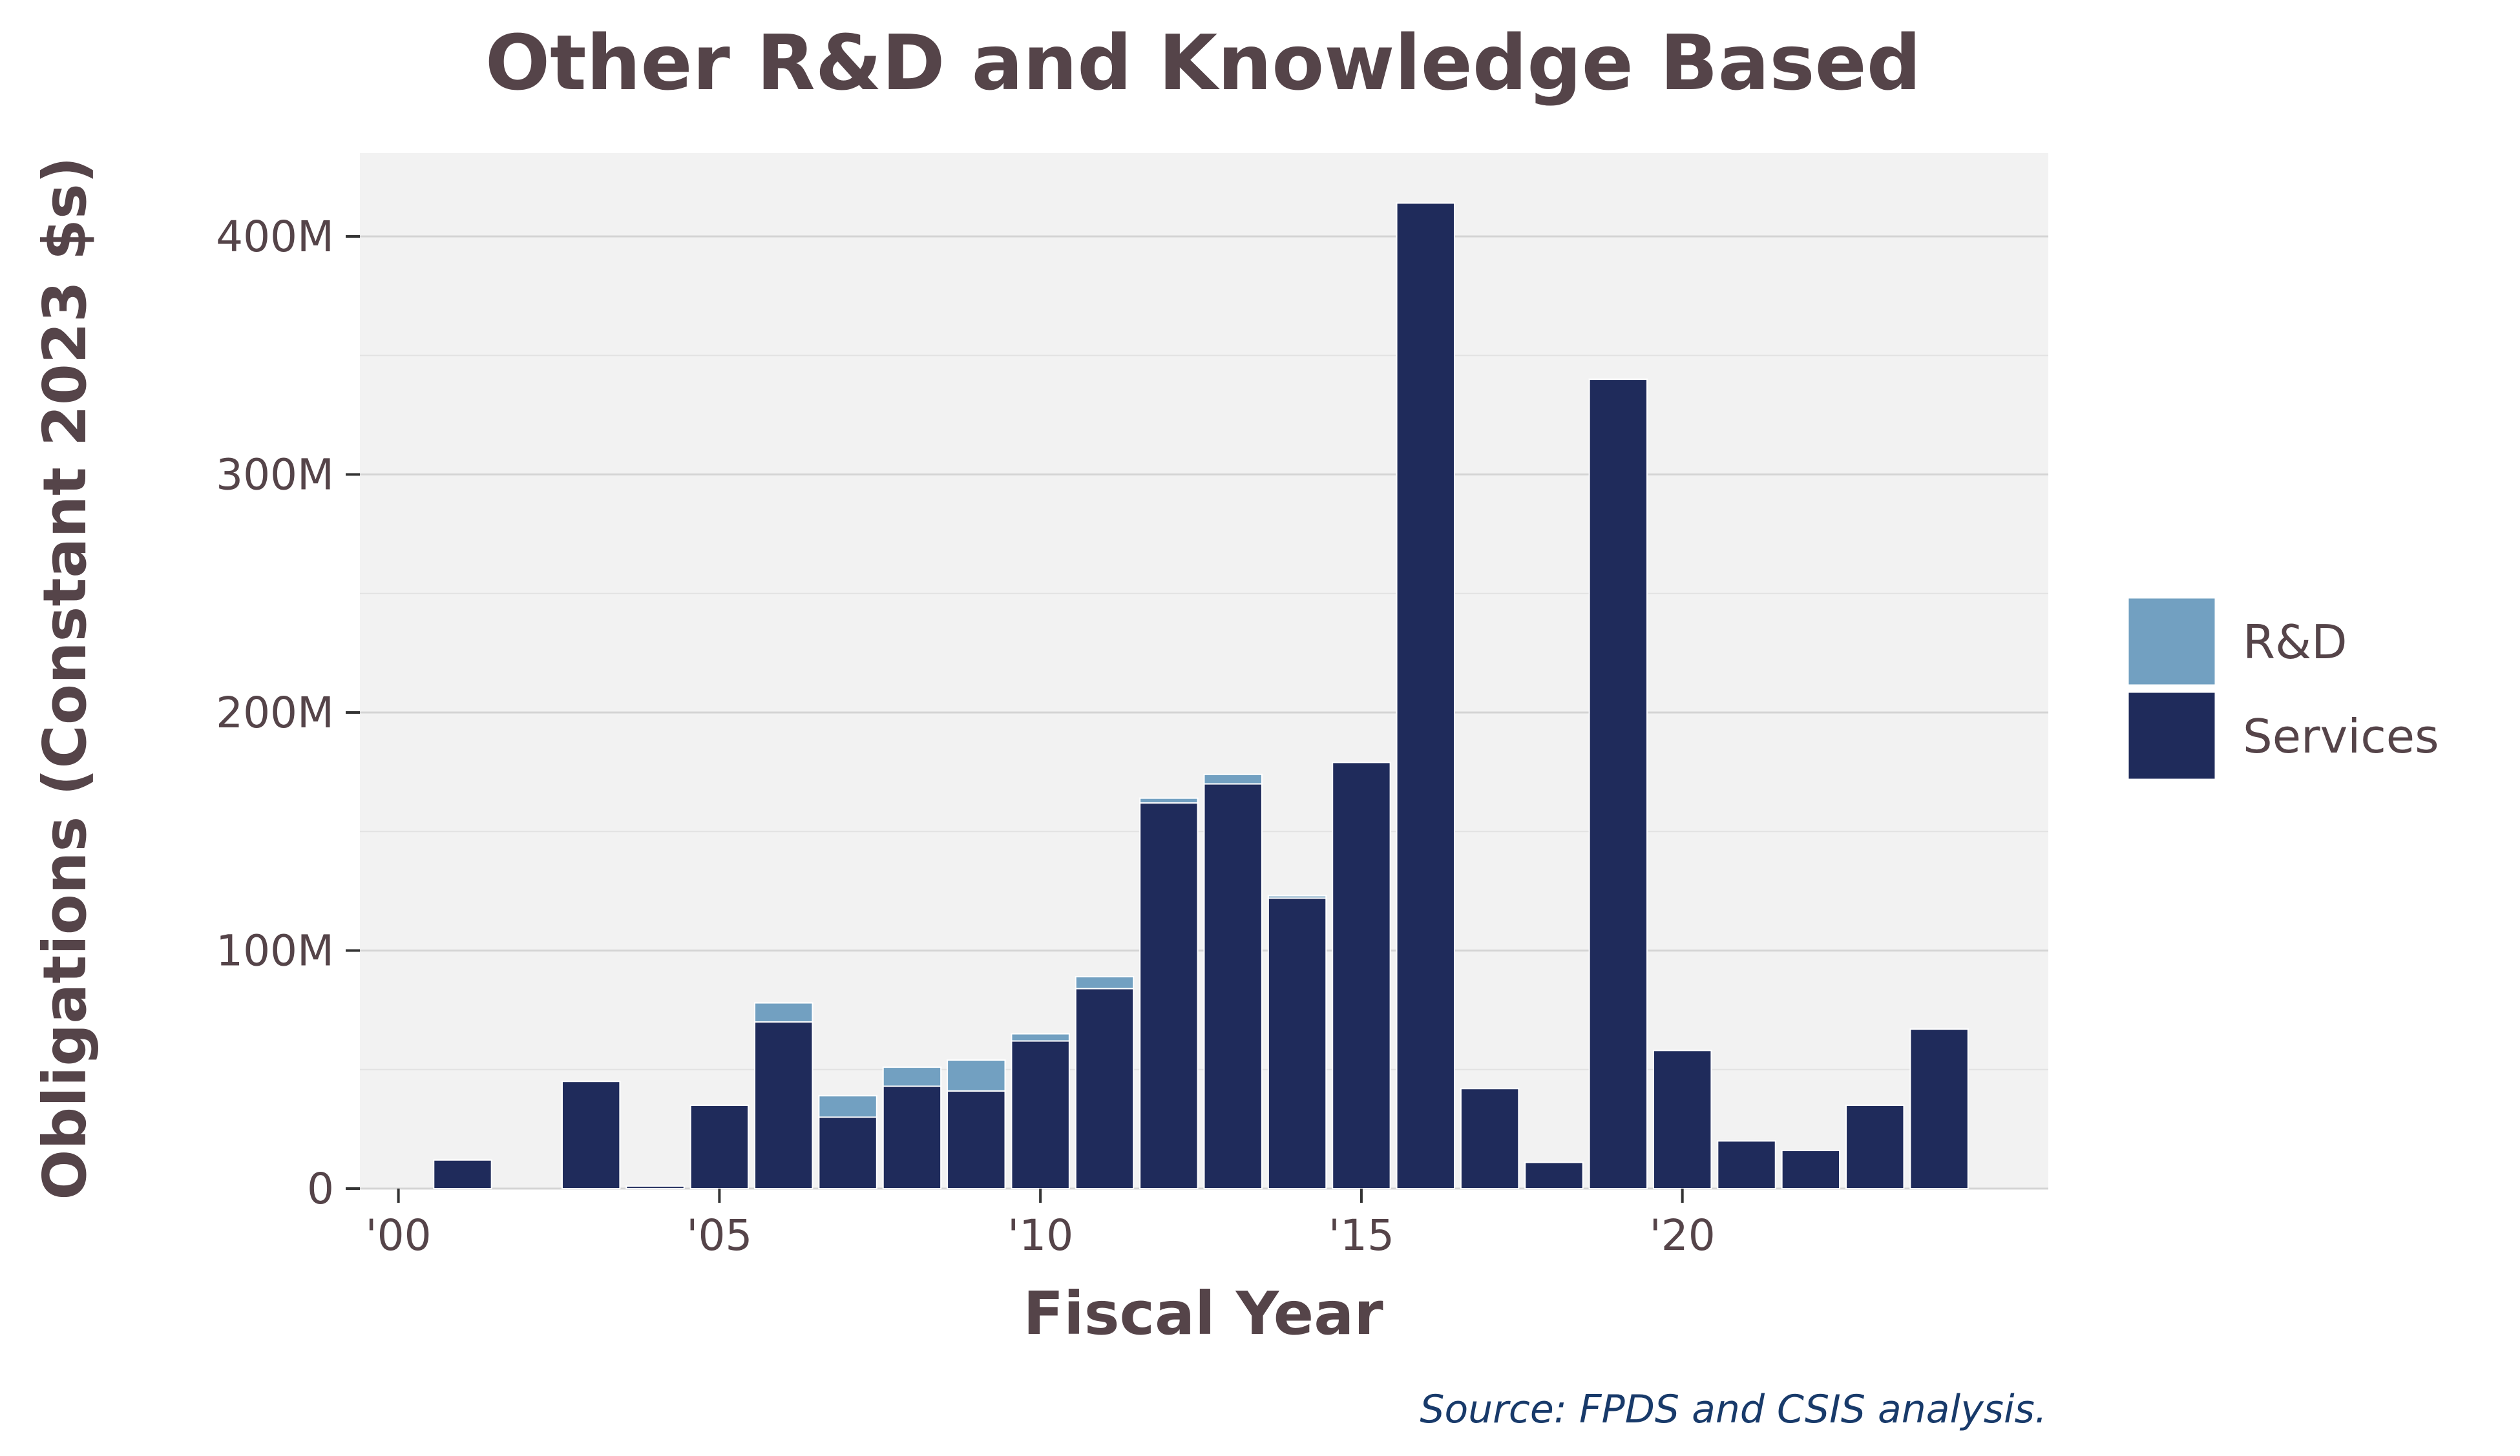 This screenshot has width=2520, height=1456. What do you see at coordinates (1747, 1164) in the screenshot?
I see `bar-services-2021` at bounding box center [1747, 1164].